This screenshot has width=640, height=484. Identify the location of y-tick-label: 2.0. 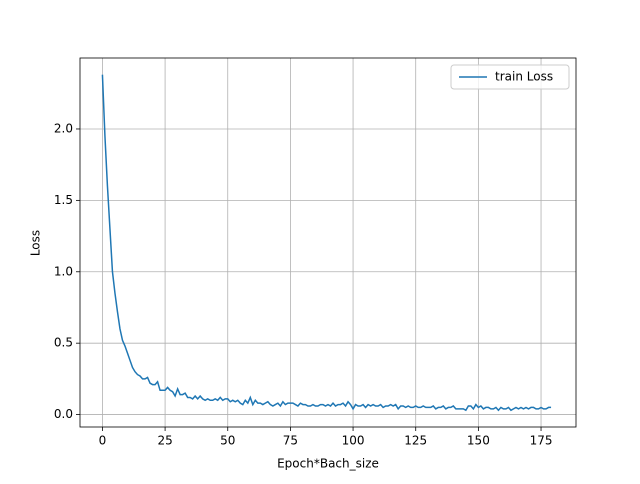
(63, 128).